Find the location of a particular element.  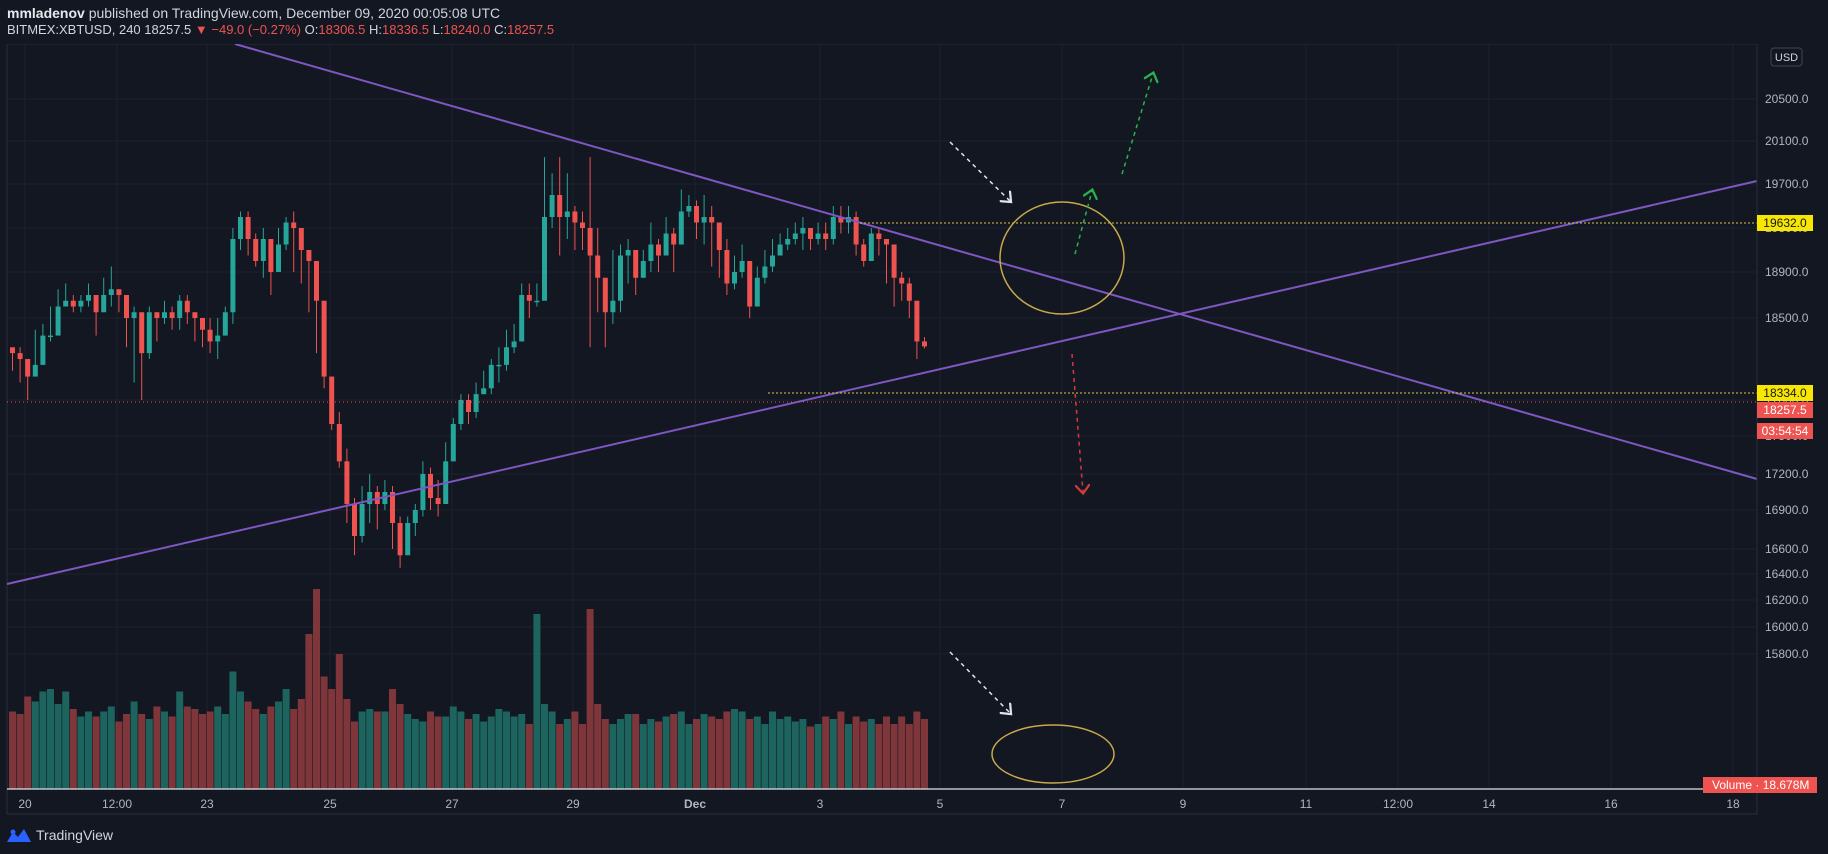

price-tag-resistance-bg is located at coordinates (1785, 223).